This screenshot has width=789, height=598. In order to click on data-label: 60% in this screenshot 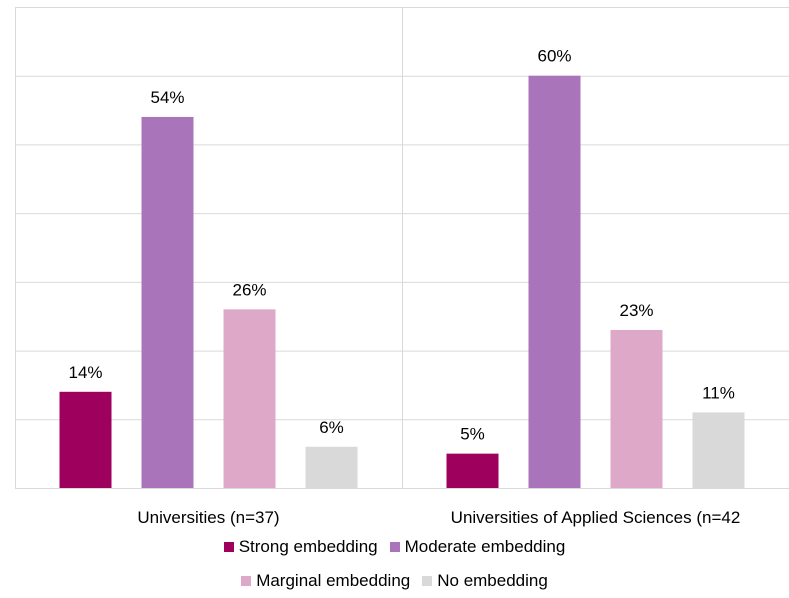, I will do `click(554, 56)`.